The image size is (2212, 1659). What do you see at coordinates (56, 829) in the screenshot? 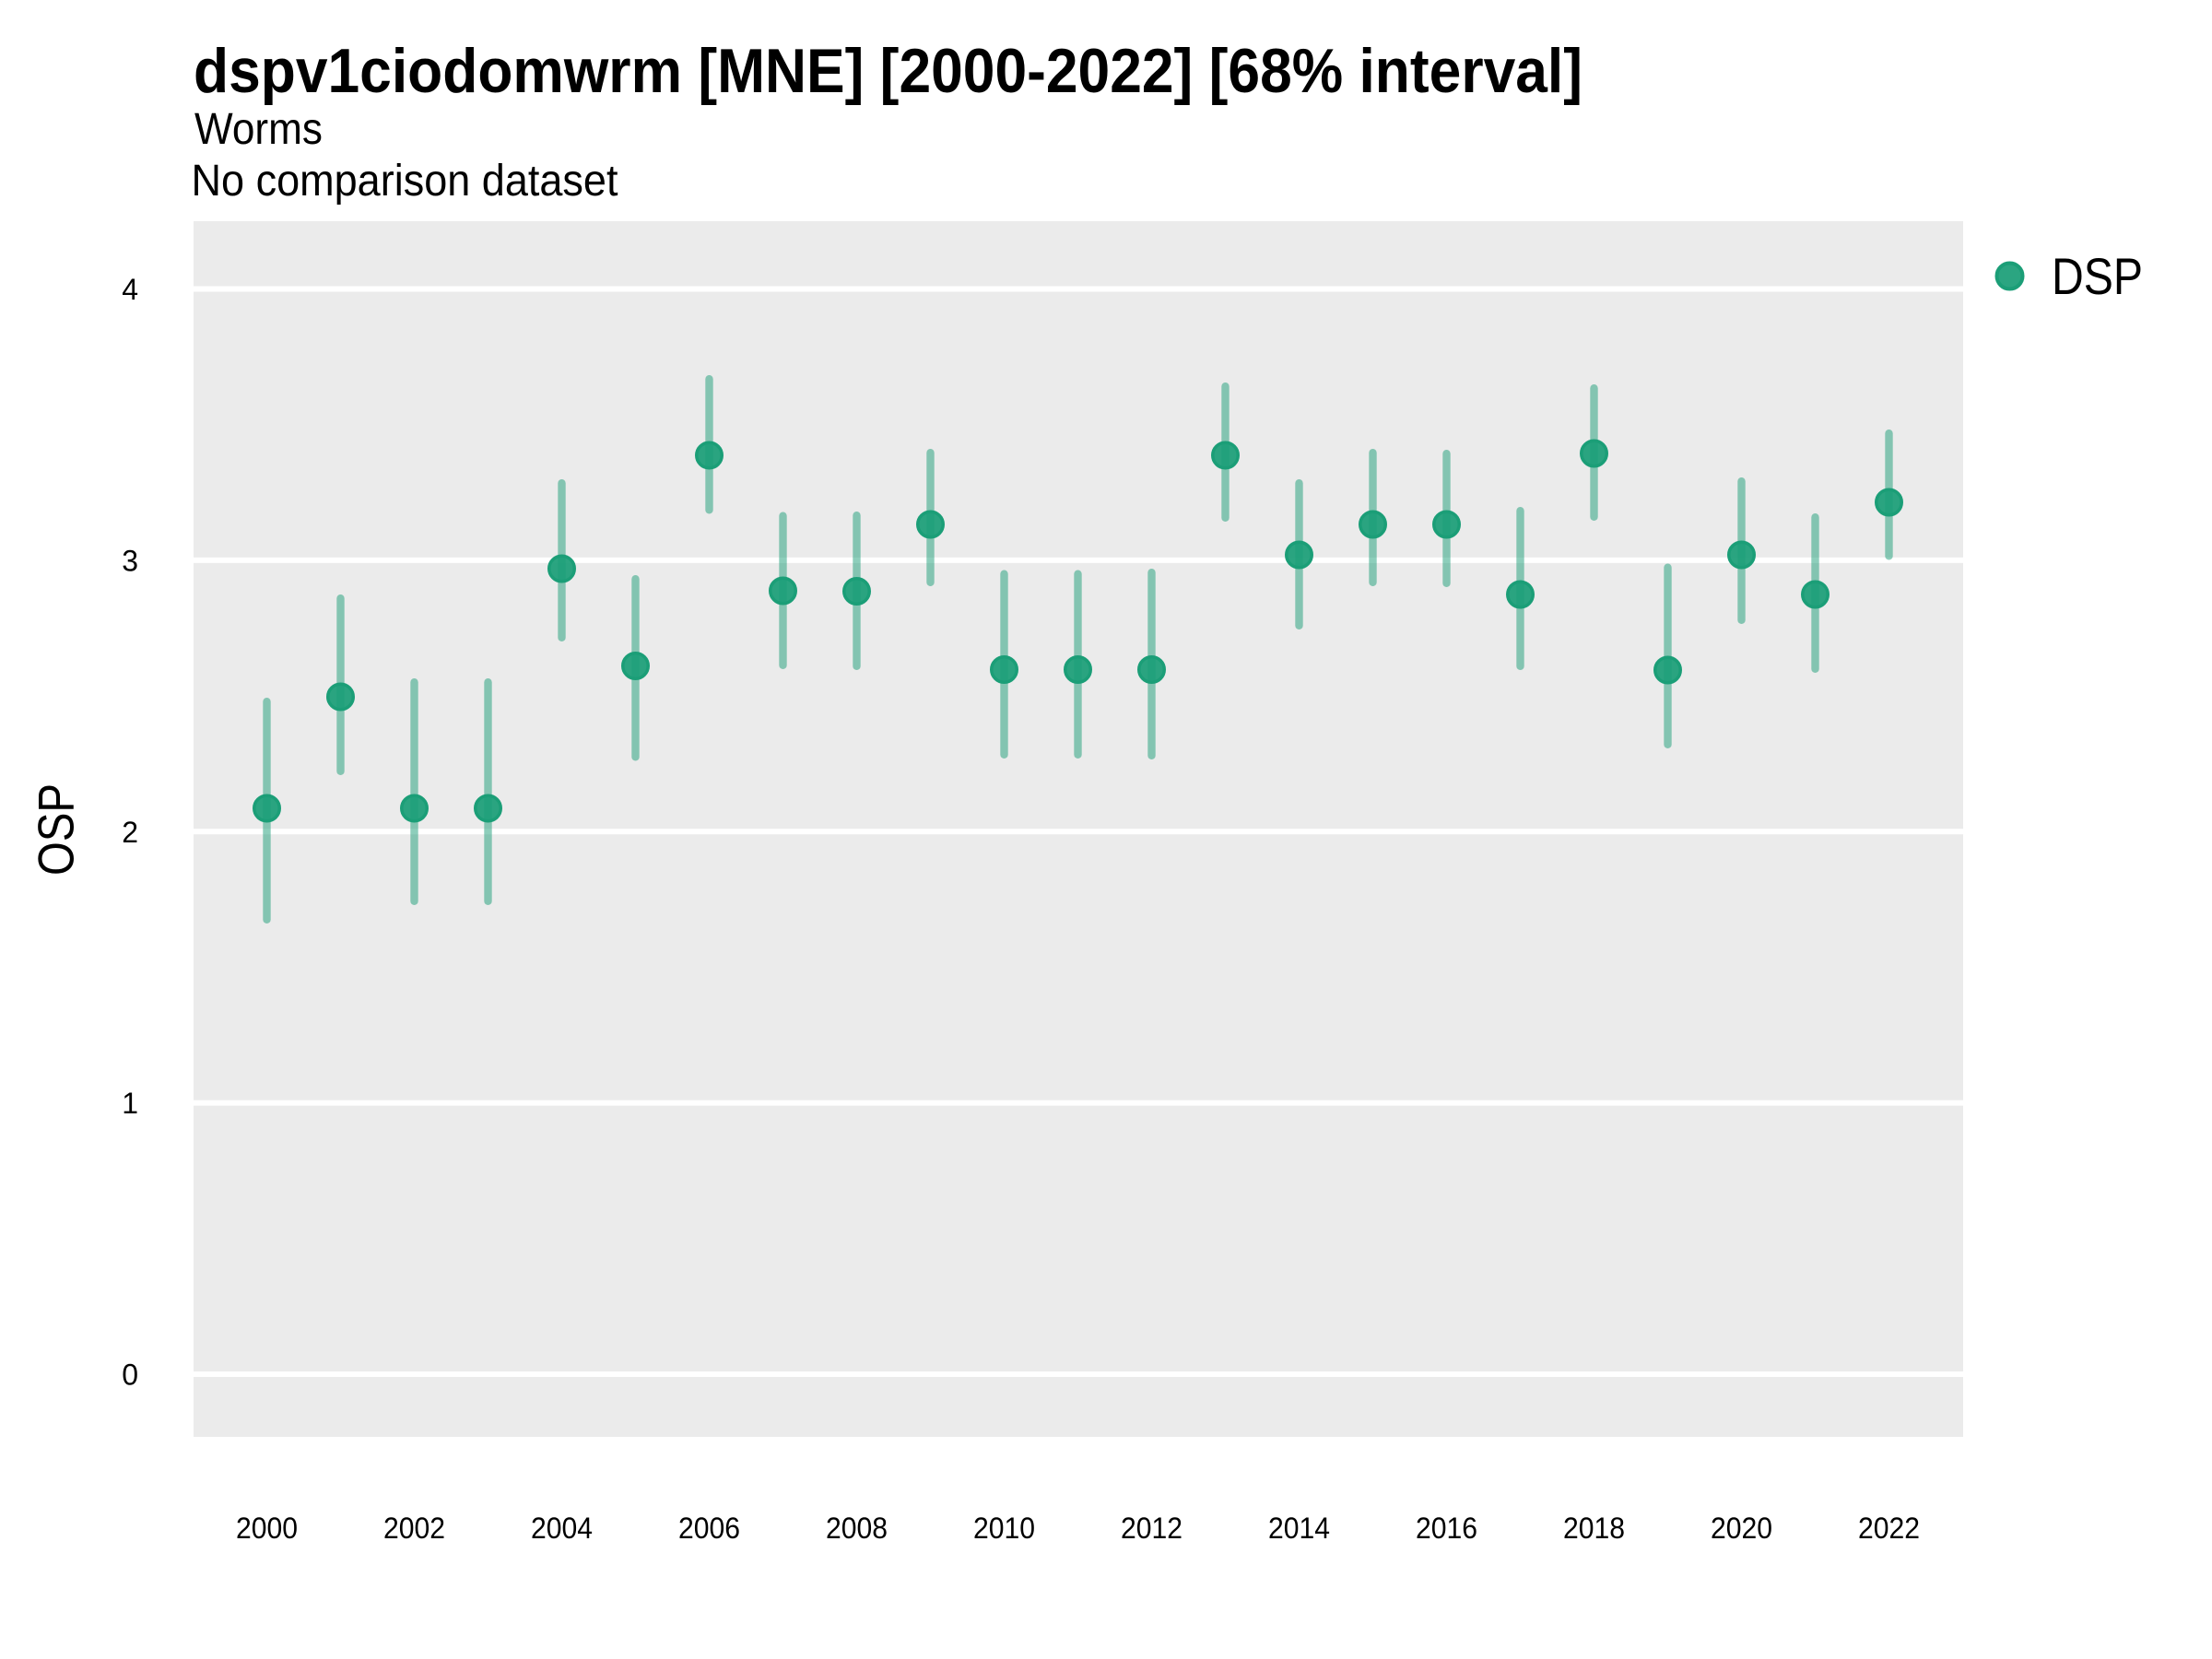
I see `svg-text: OSP` at bounding box center [56, 829].